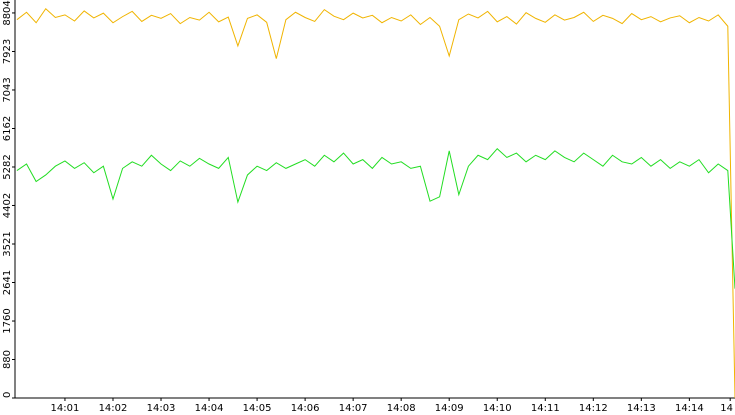 The width and height of the screenshot is (735, 415). Describe the element at coordinates (641, 408) in the screenshot. I see `x-tick-label: 14:13` at that location.